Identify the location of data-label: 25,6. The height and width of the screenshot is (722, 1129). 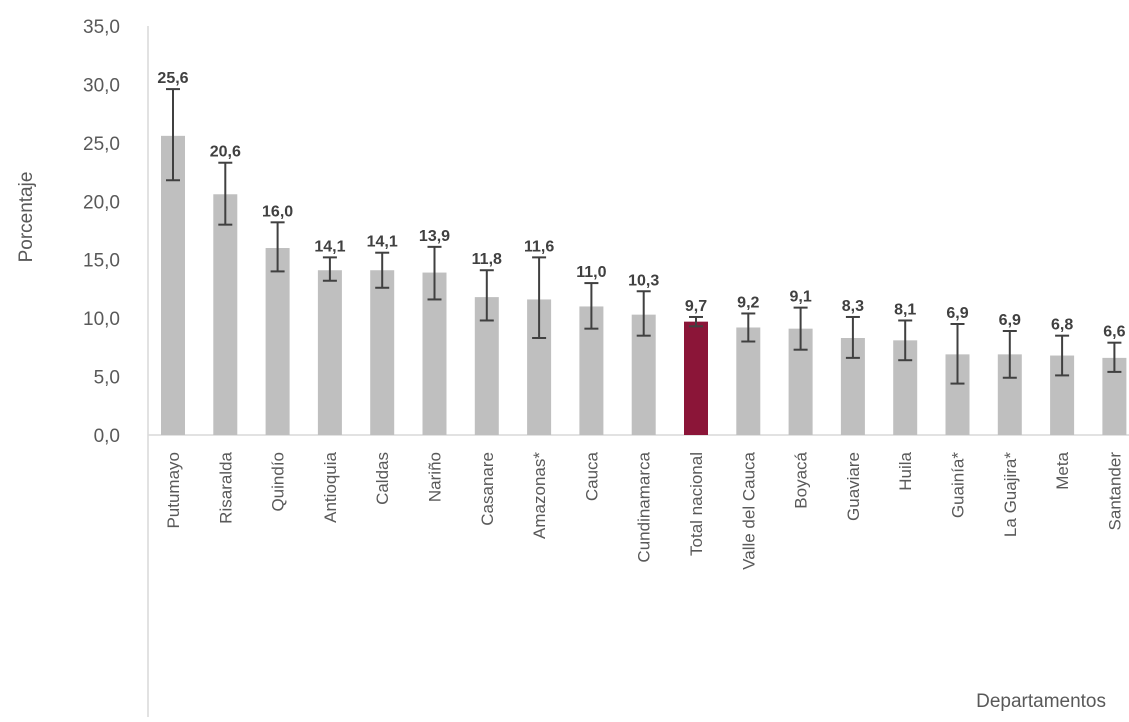
(172, 78).